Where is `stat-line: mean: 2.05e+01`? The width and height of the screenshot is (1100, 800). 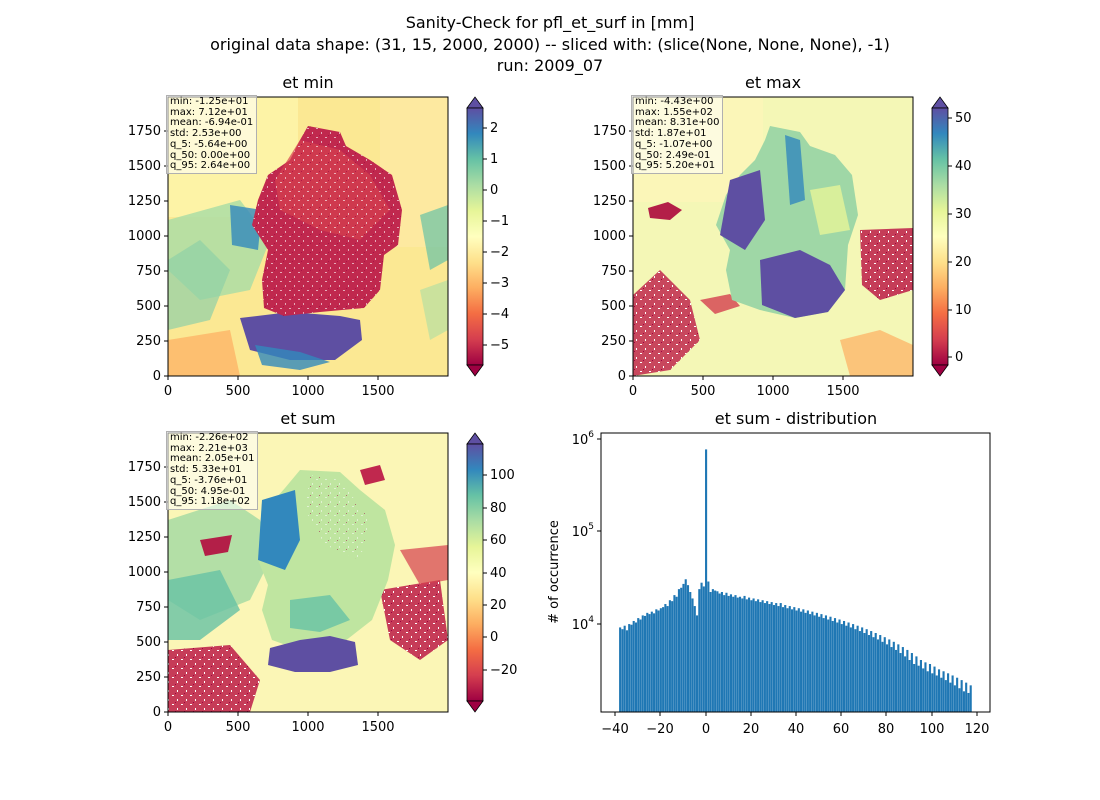
stat-line: mean: 2.05e+01 is located at coordinates (212, 459).